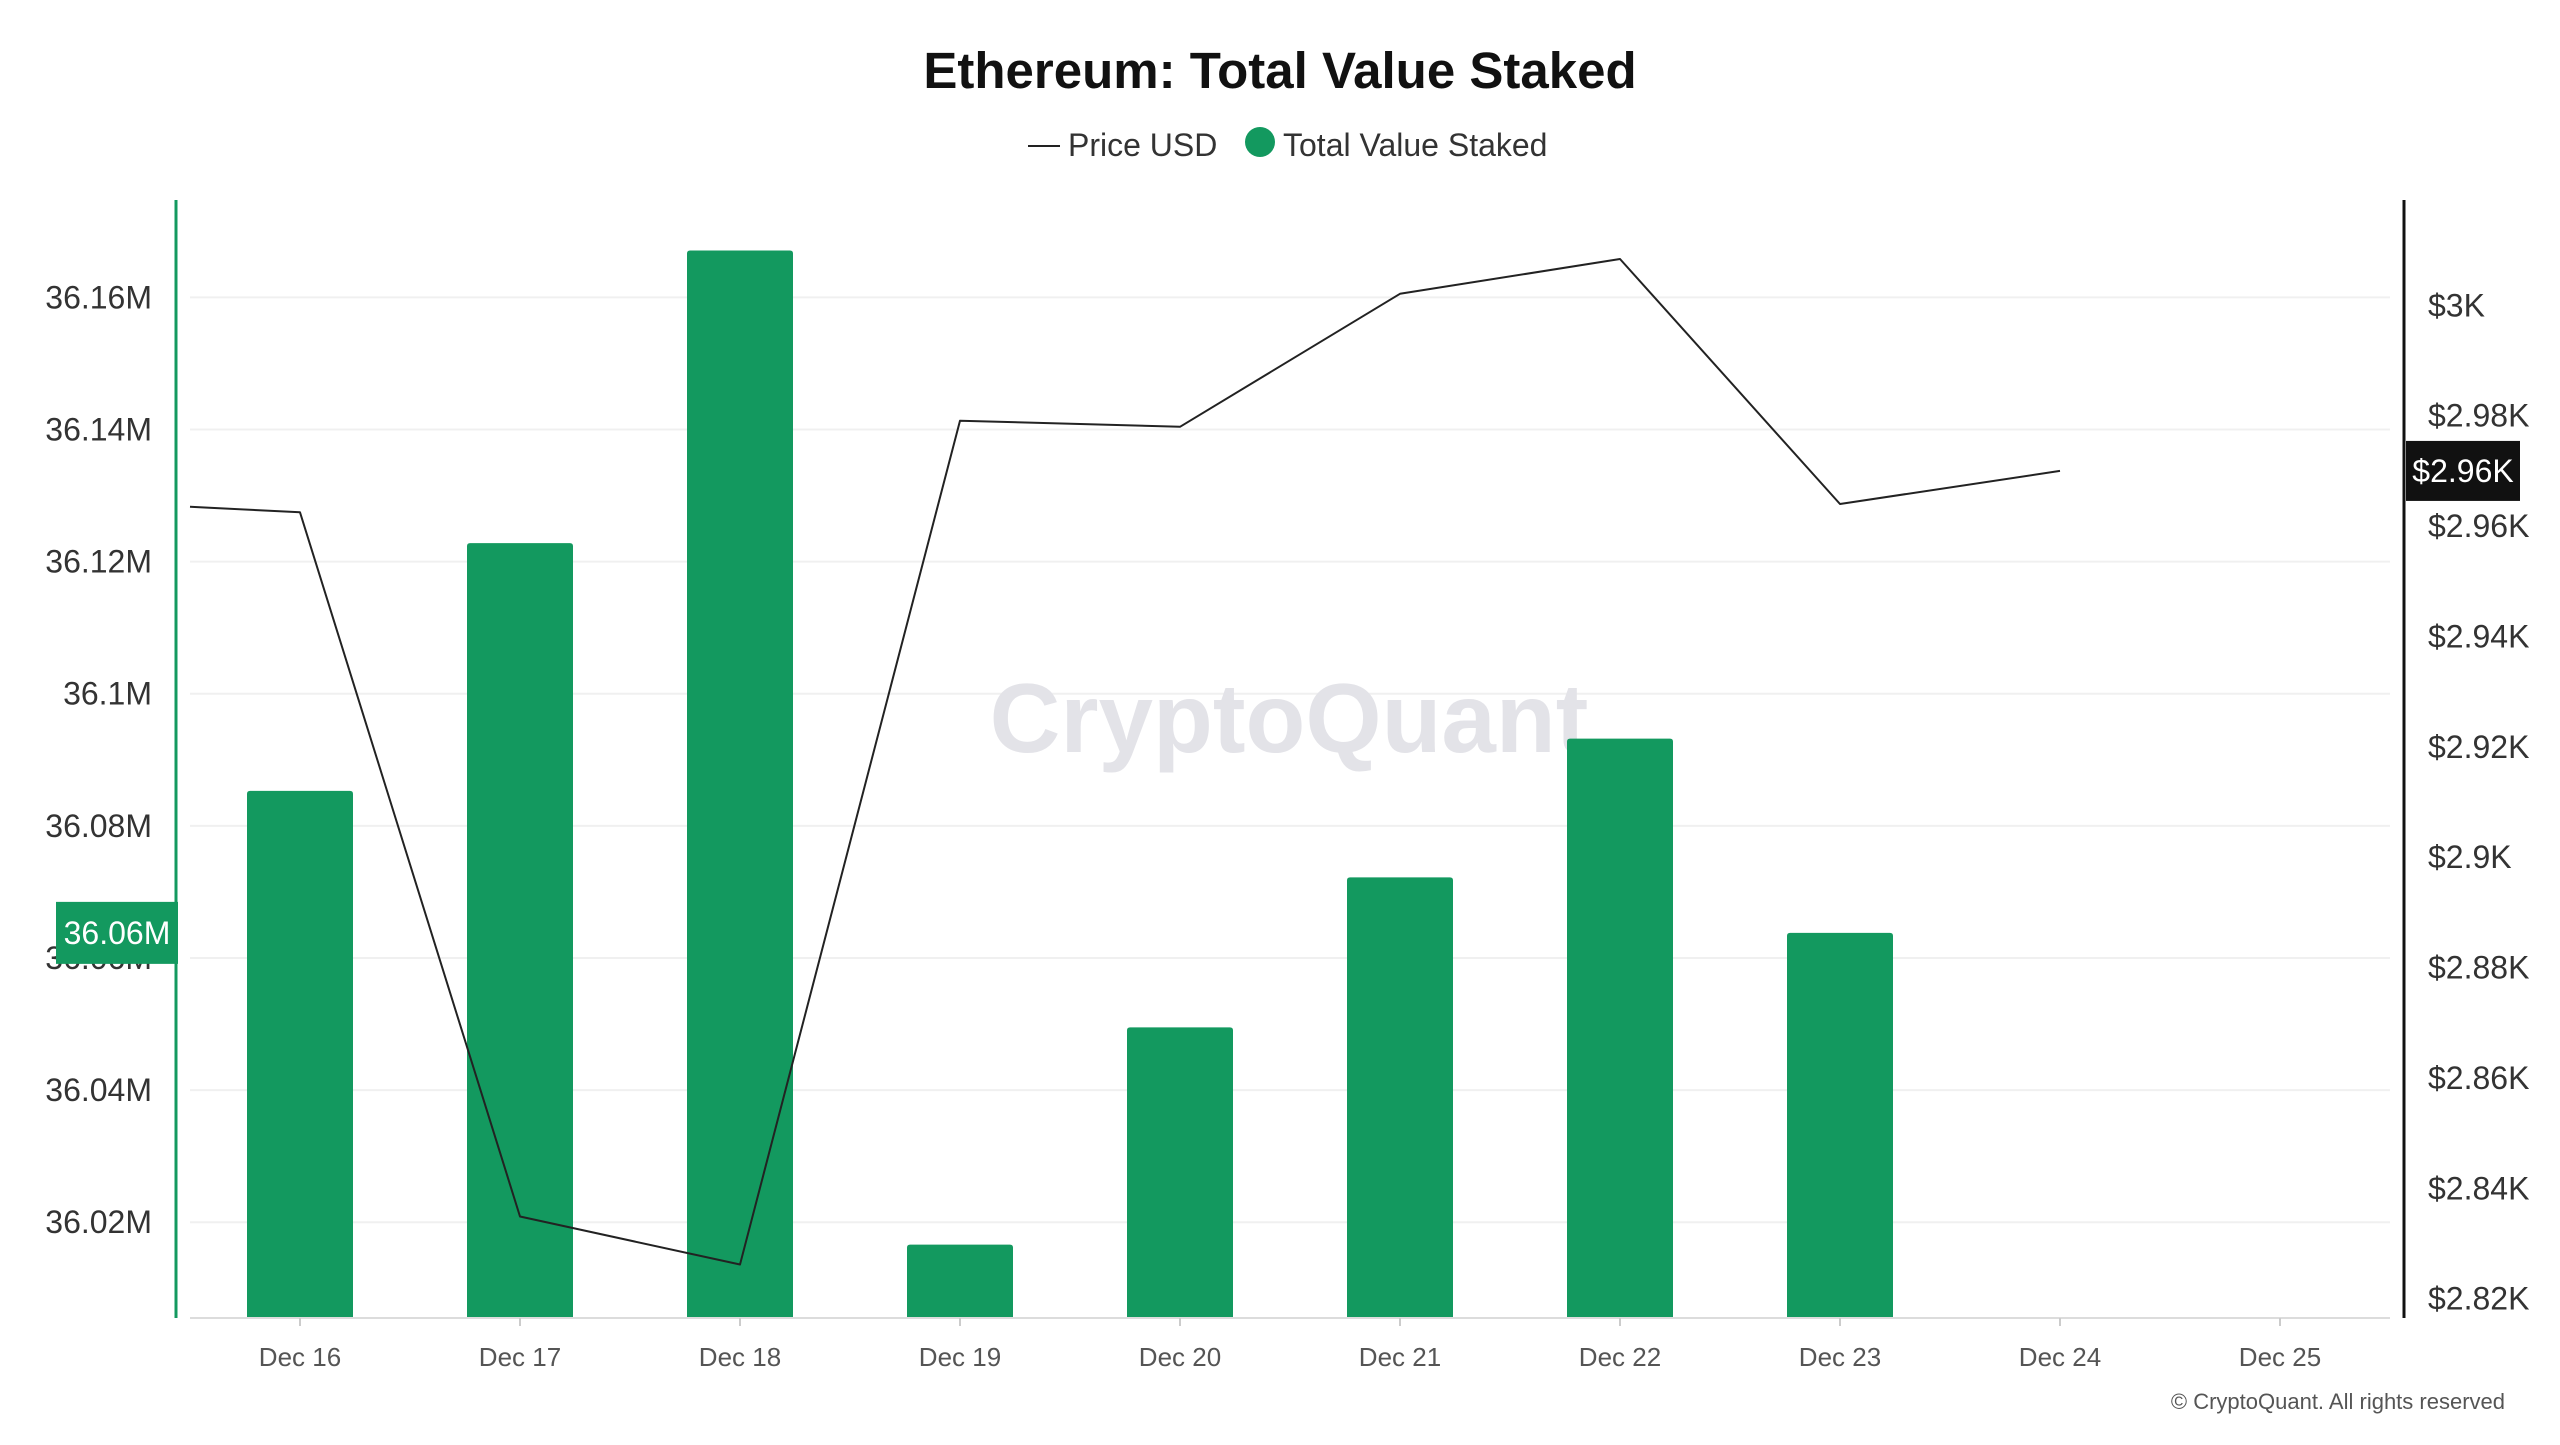 This screenshot has height=1445, width=2560. Describe the element at coordinates (2060, 1357) in the screenshot. I see `x-tick-label: Dec 24` at that location.